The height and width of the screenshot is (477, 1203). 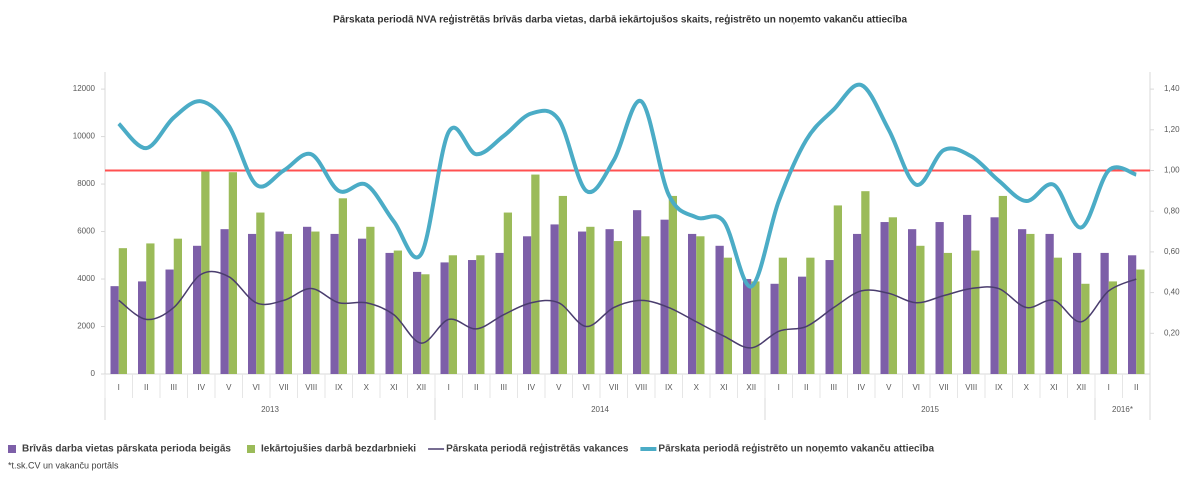 What do you see at coordinates (86, 278) in the screenshot?
I see `y-tick-label: 4000` at bounding box center [86, 278].